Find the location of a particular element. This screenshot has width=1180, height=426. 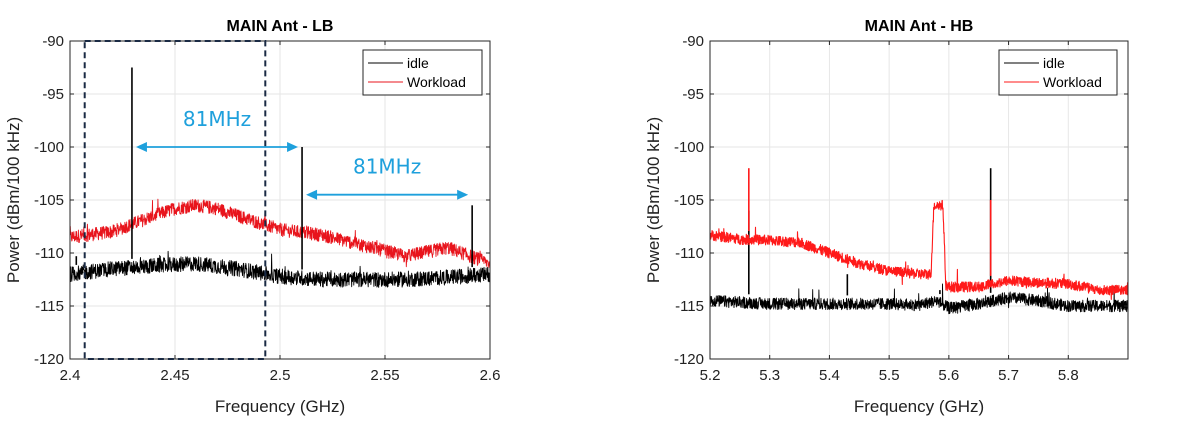

highlight-box is located at coordinates (175, 200).